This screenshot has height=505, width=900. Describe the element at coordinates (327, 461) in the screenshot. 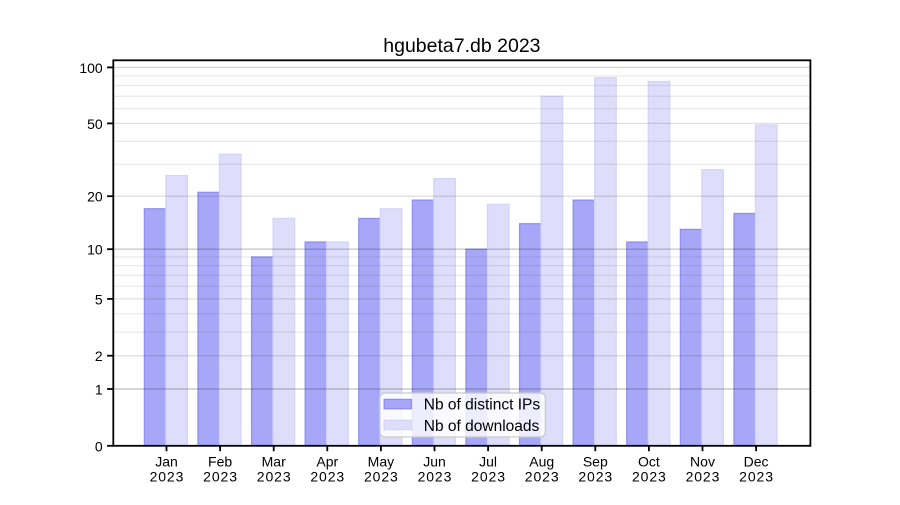

I see `svg-text: Apr` at that location.